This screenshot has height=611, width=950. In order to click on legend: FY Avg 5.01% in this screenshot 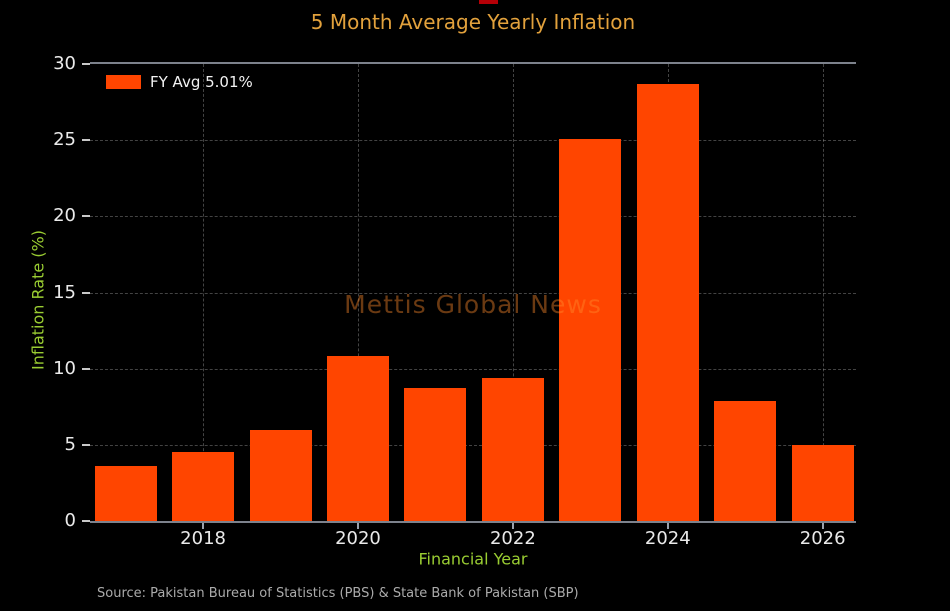, I will do `click(179, 82)`.